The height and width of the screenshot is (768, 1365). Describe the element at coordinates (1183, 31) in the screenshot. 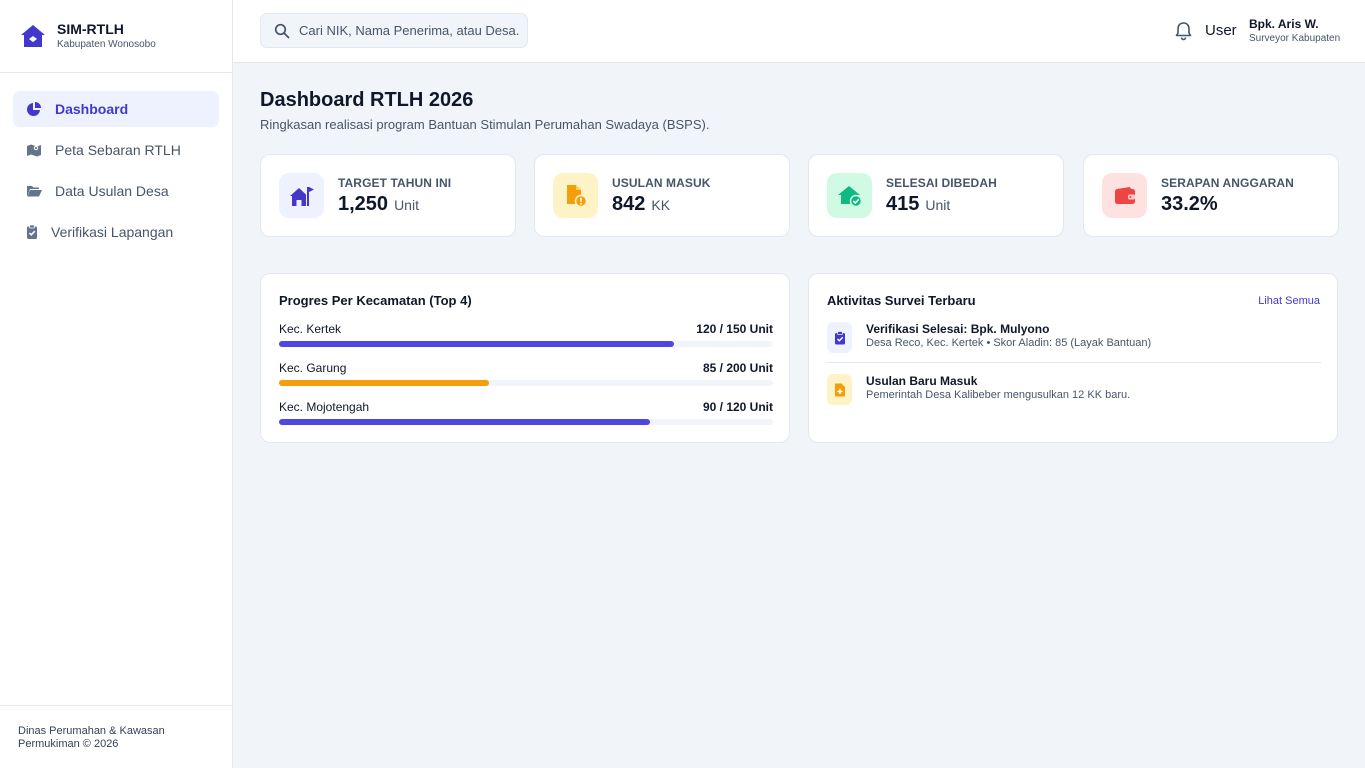

I see `bell-icon` at that location.